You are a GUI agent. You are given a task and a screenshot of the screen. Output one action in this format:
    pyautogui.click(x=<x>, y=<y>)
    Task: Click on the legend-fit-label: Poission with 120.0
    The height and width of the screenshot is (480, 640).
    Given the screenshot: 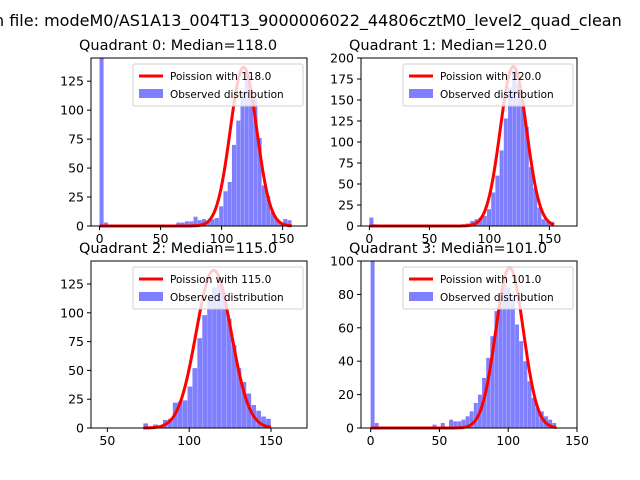 What is the action you would take?
    pyautogui.click(x=490, y=77)
    